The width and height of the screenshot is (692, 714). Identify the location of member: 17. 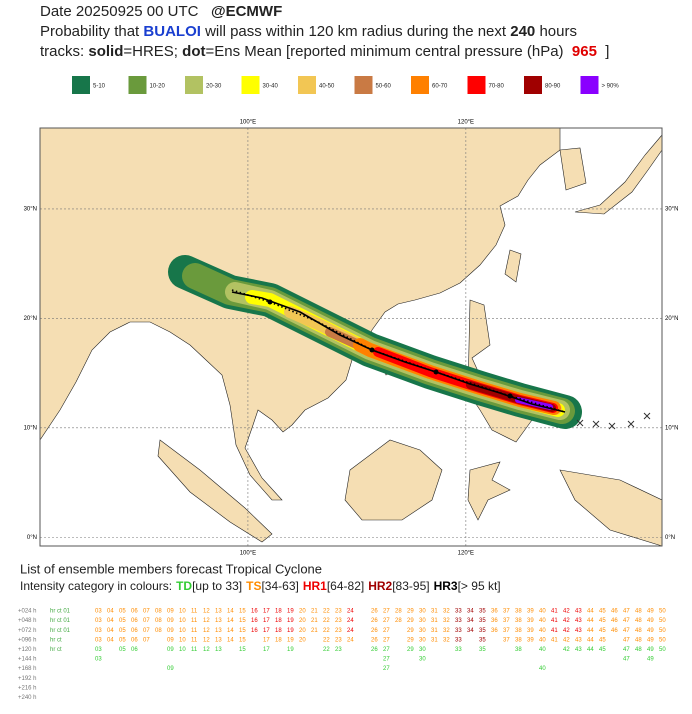
(266, 631).